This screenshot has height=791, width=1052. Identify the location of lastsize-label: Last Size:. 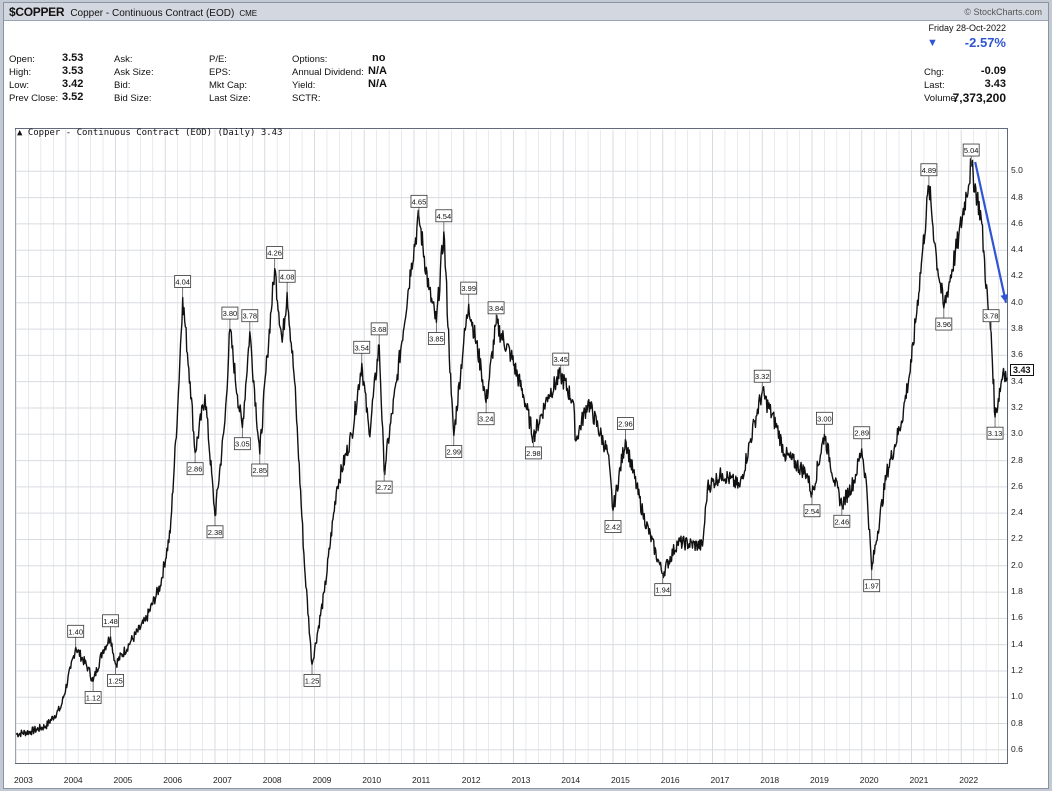
(230, 98).